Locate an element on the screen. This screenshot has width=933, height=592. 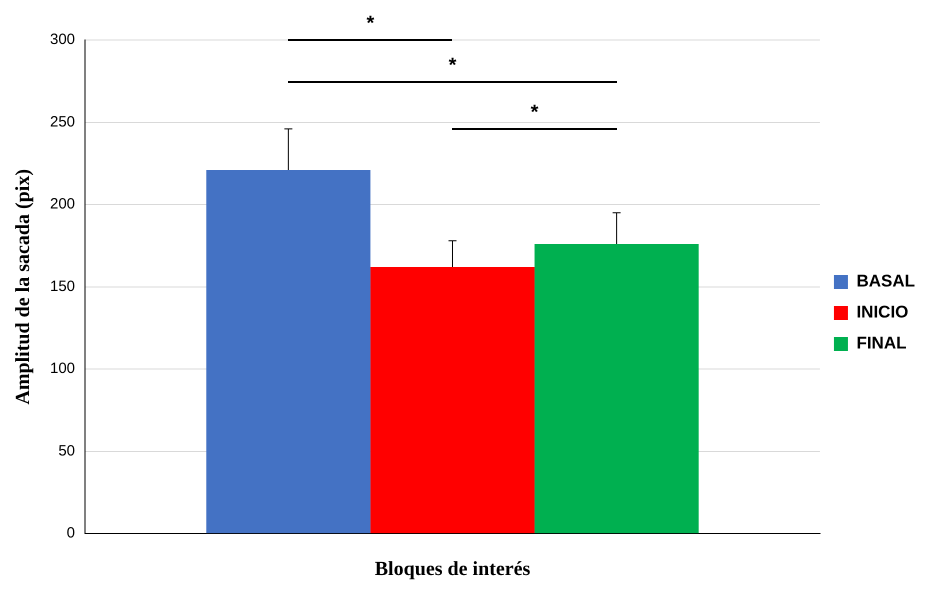
x-axis-title: Bloques de interés is located at coordinates (452, 569).